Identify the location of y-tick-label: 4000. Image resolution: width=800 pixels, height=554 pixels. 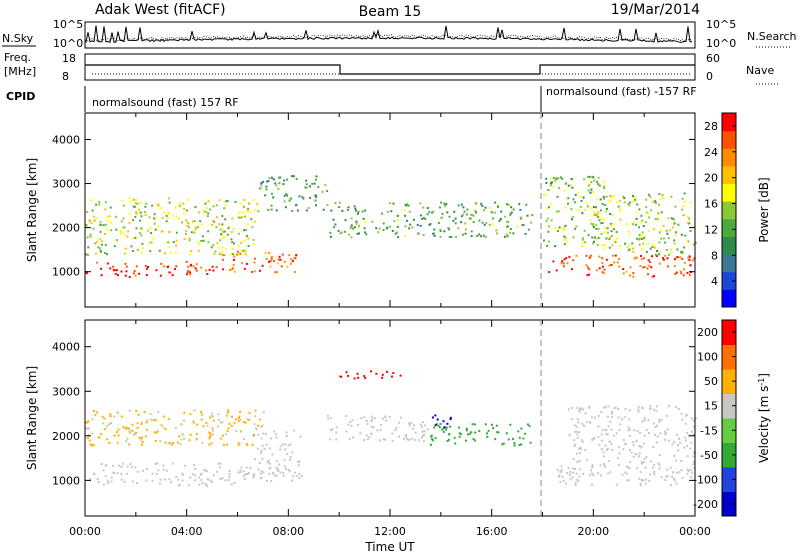
(66, 139).